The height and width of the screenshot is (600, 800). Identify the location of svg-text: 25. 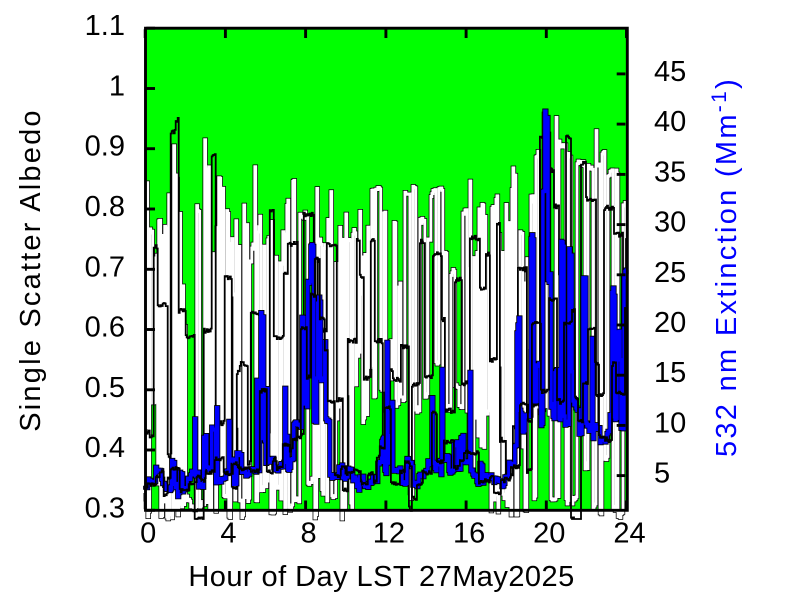
(670, 273).